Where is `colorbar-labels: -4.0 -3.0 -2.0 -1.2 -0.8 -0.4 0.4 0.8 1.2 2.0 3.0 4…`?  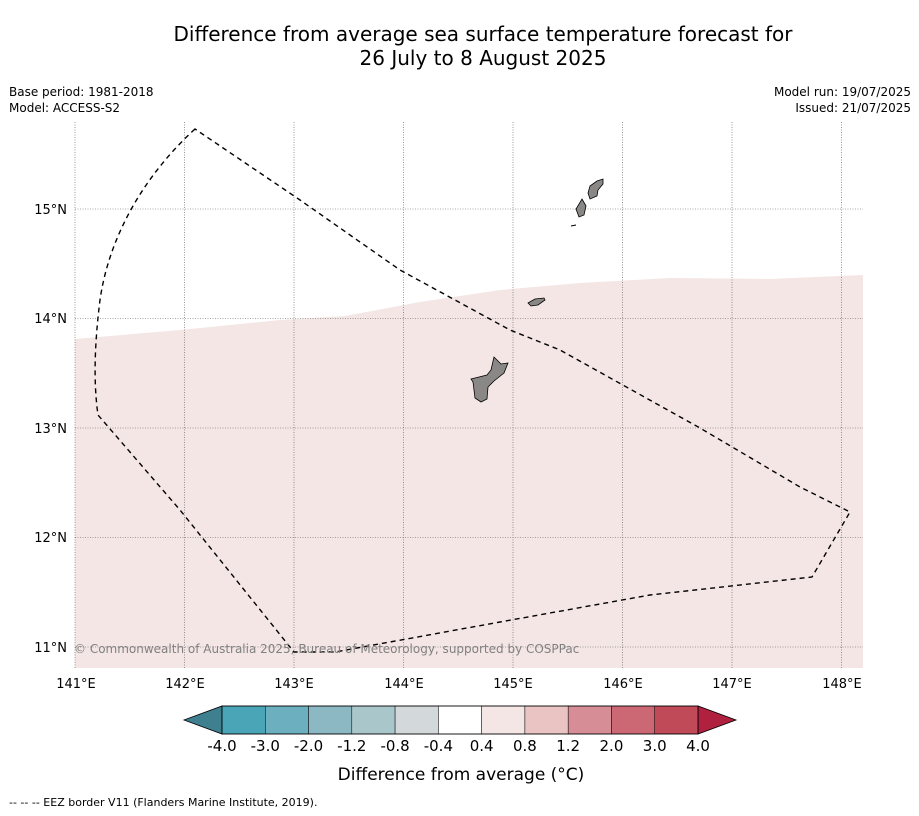
colorbar-labels: -4.0 -3.0 -2.0 -1.2 -0.8 -0.4 0.4 0.8 1.2 2.0 3.0 4… is located at coordinates (458, 746).